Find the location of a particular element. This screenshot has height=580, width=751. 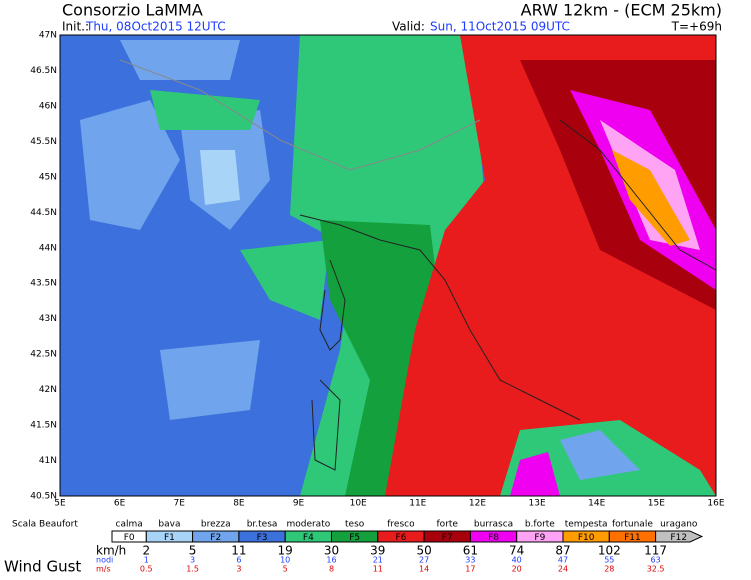

legend-ms: 11 is located at coordinates (378, 569).